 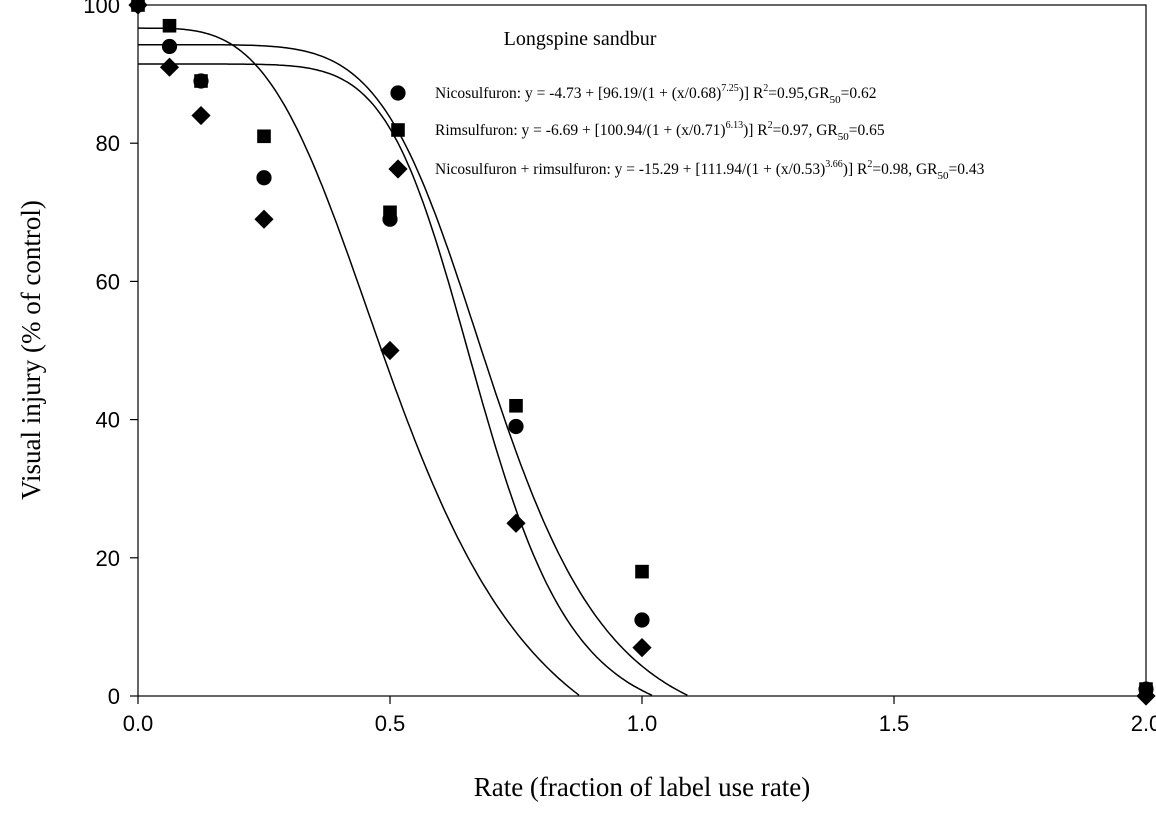 What do you see at coordinates (580, 39) in the screenshot?
I see `chart-title: Longspine sandbur` at bounding box center [580, 39].